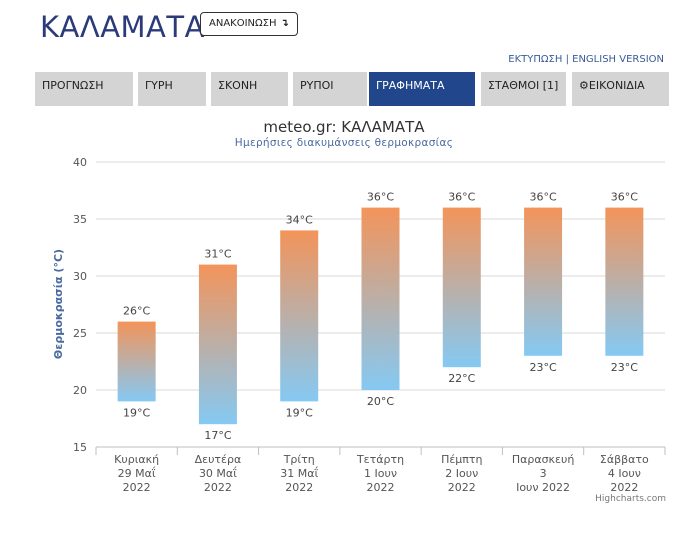 This screenshot has height=535, width=688. I want to click on x-category-label: Παρασκευή, so click(543, 459).